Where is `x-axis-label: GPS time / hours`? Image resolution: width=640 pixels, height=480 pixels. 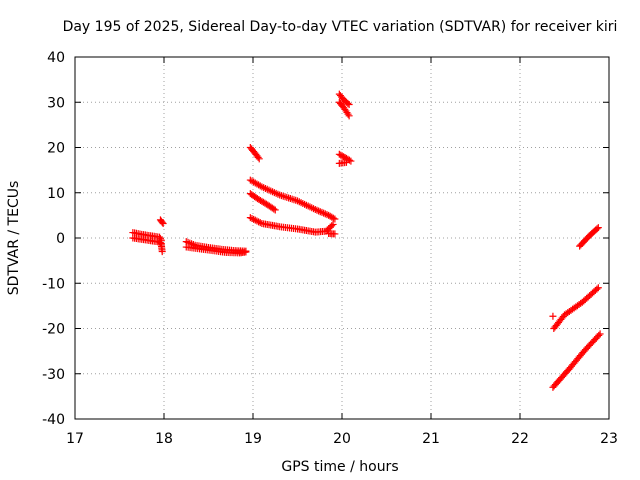 x-axis-label: GPS time / hours is located at coordinates (339, 467).